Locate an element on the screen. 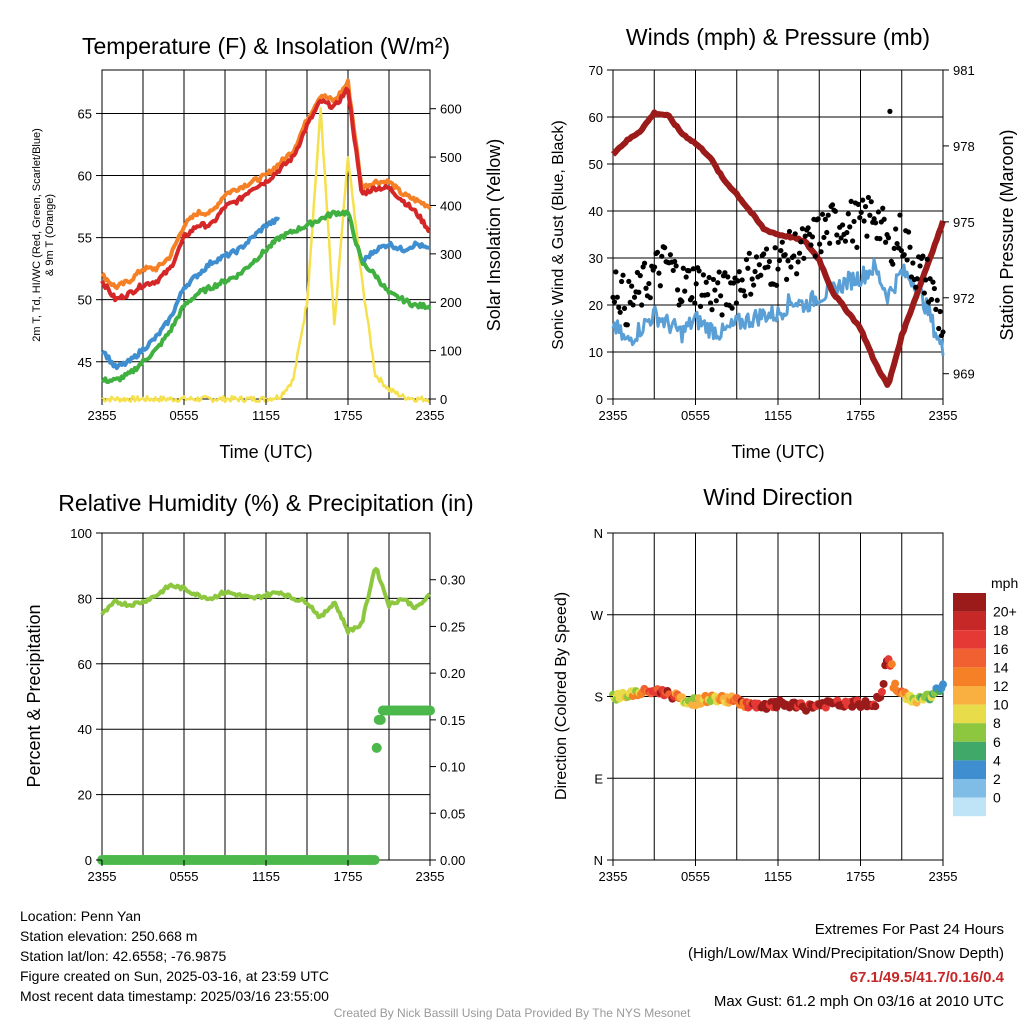  rh-xtick-label: 1155 is located at coordinates (266, 876).